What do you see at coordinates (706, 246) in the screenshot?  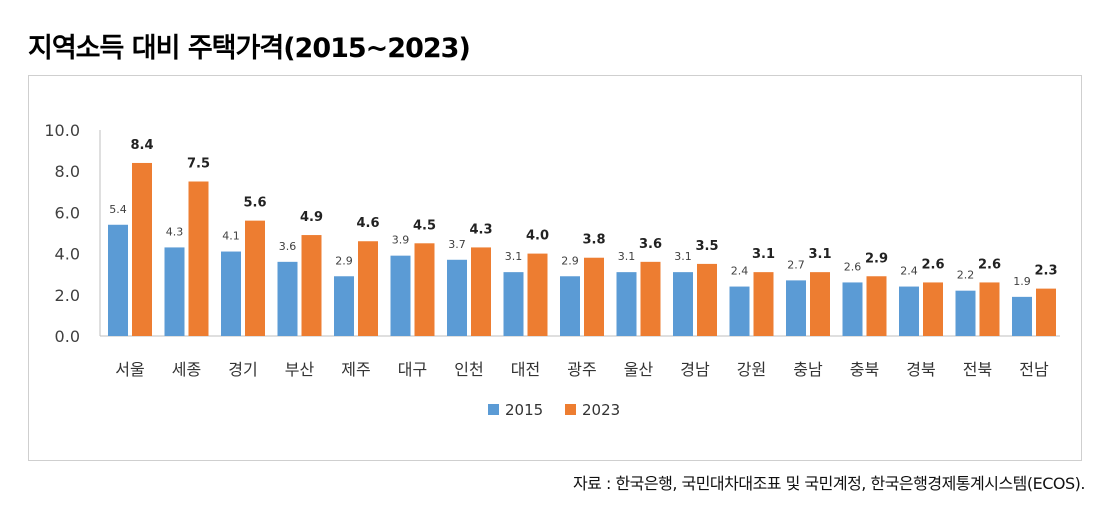 I see `data-label-2023: 3.5` at bounding box center [706, 246].